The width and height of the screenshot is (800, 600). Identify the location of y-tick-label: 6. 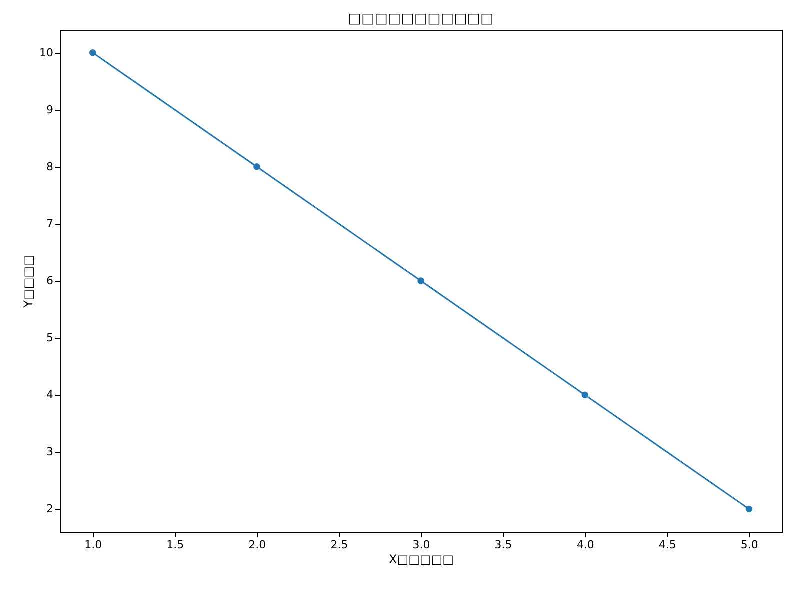
(50, 281).